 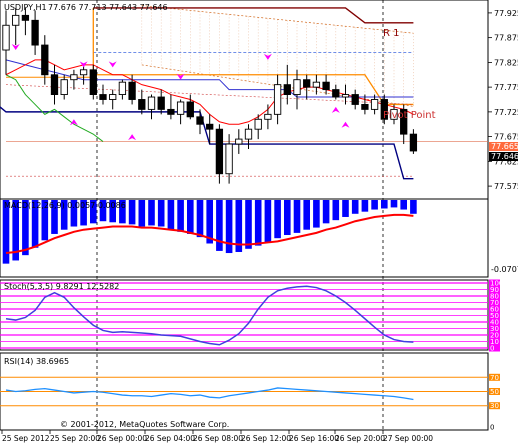 I want to click on macd-signal-line, so click(x=209, y=234).